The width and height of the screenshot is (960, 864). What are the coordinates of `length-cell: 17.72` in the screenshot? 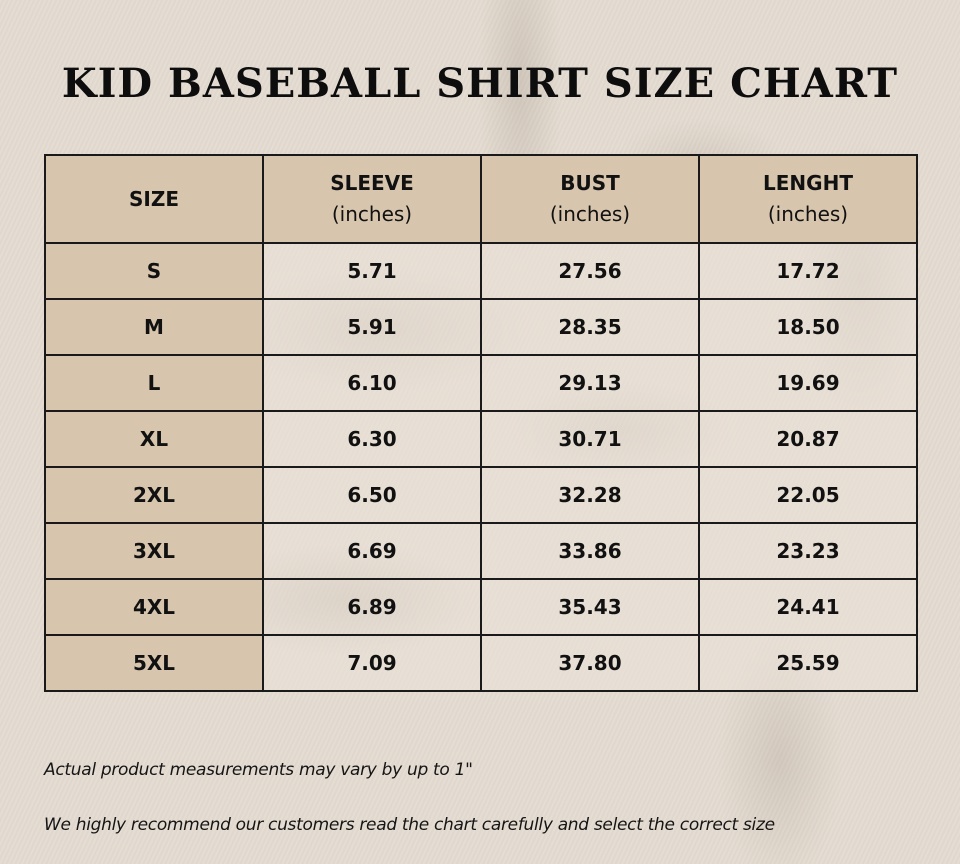 It's located at (808, 271).